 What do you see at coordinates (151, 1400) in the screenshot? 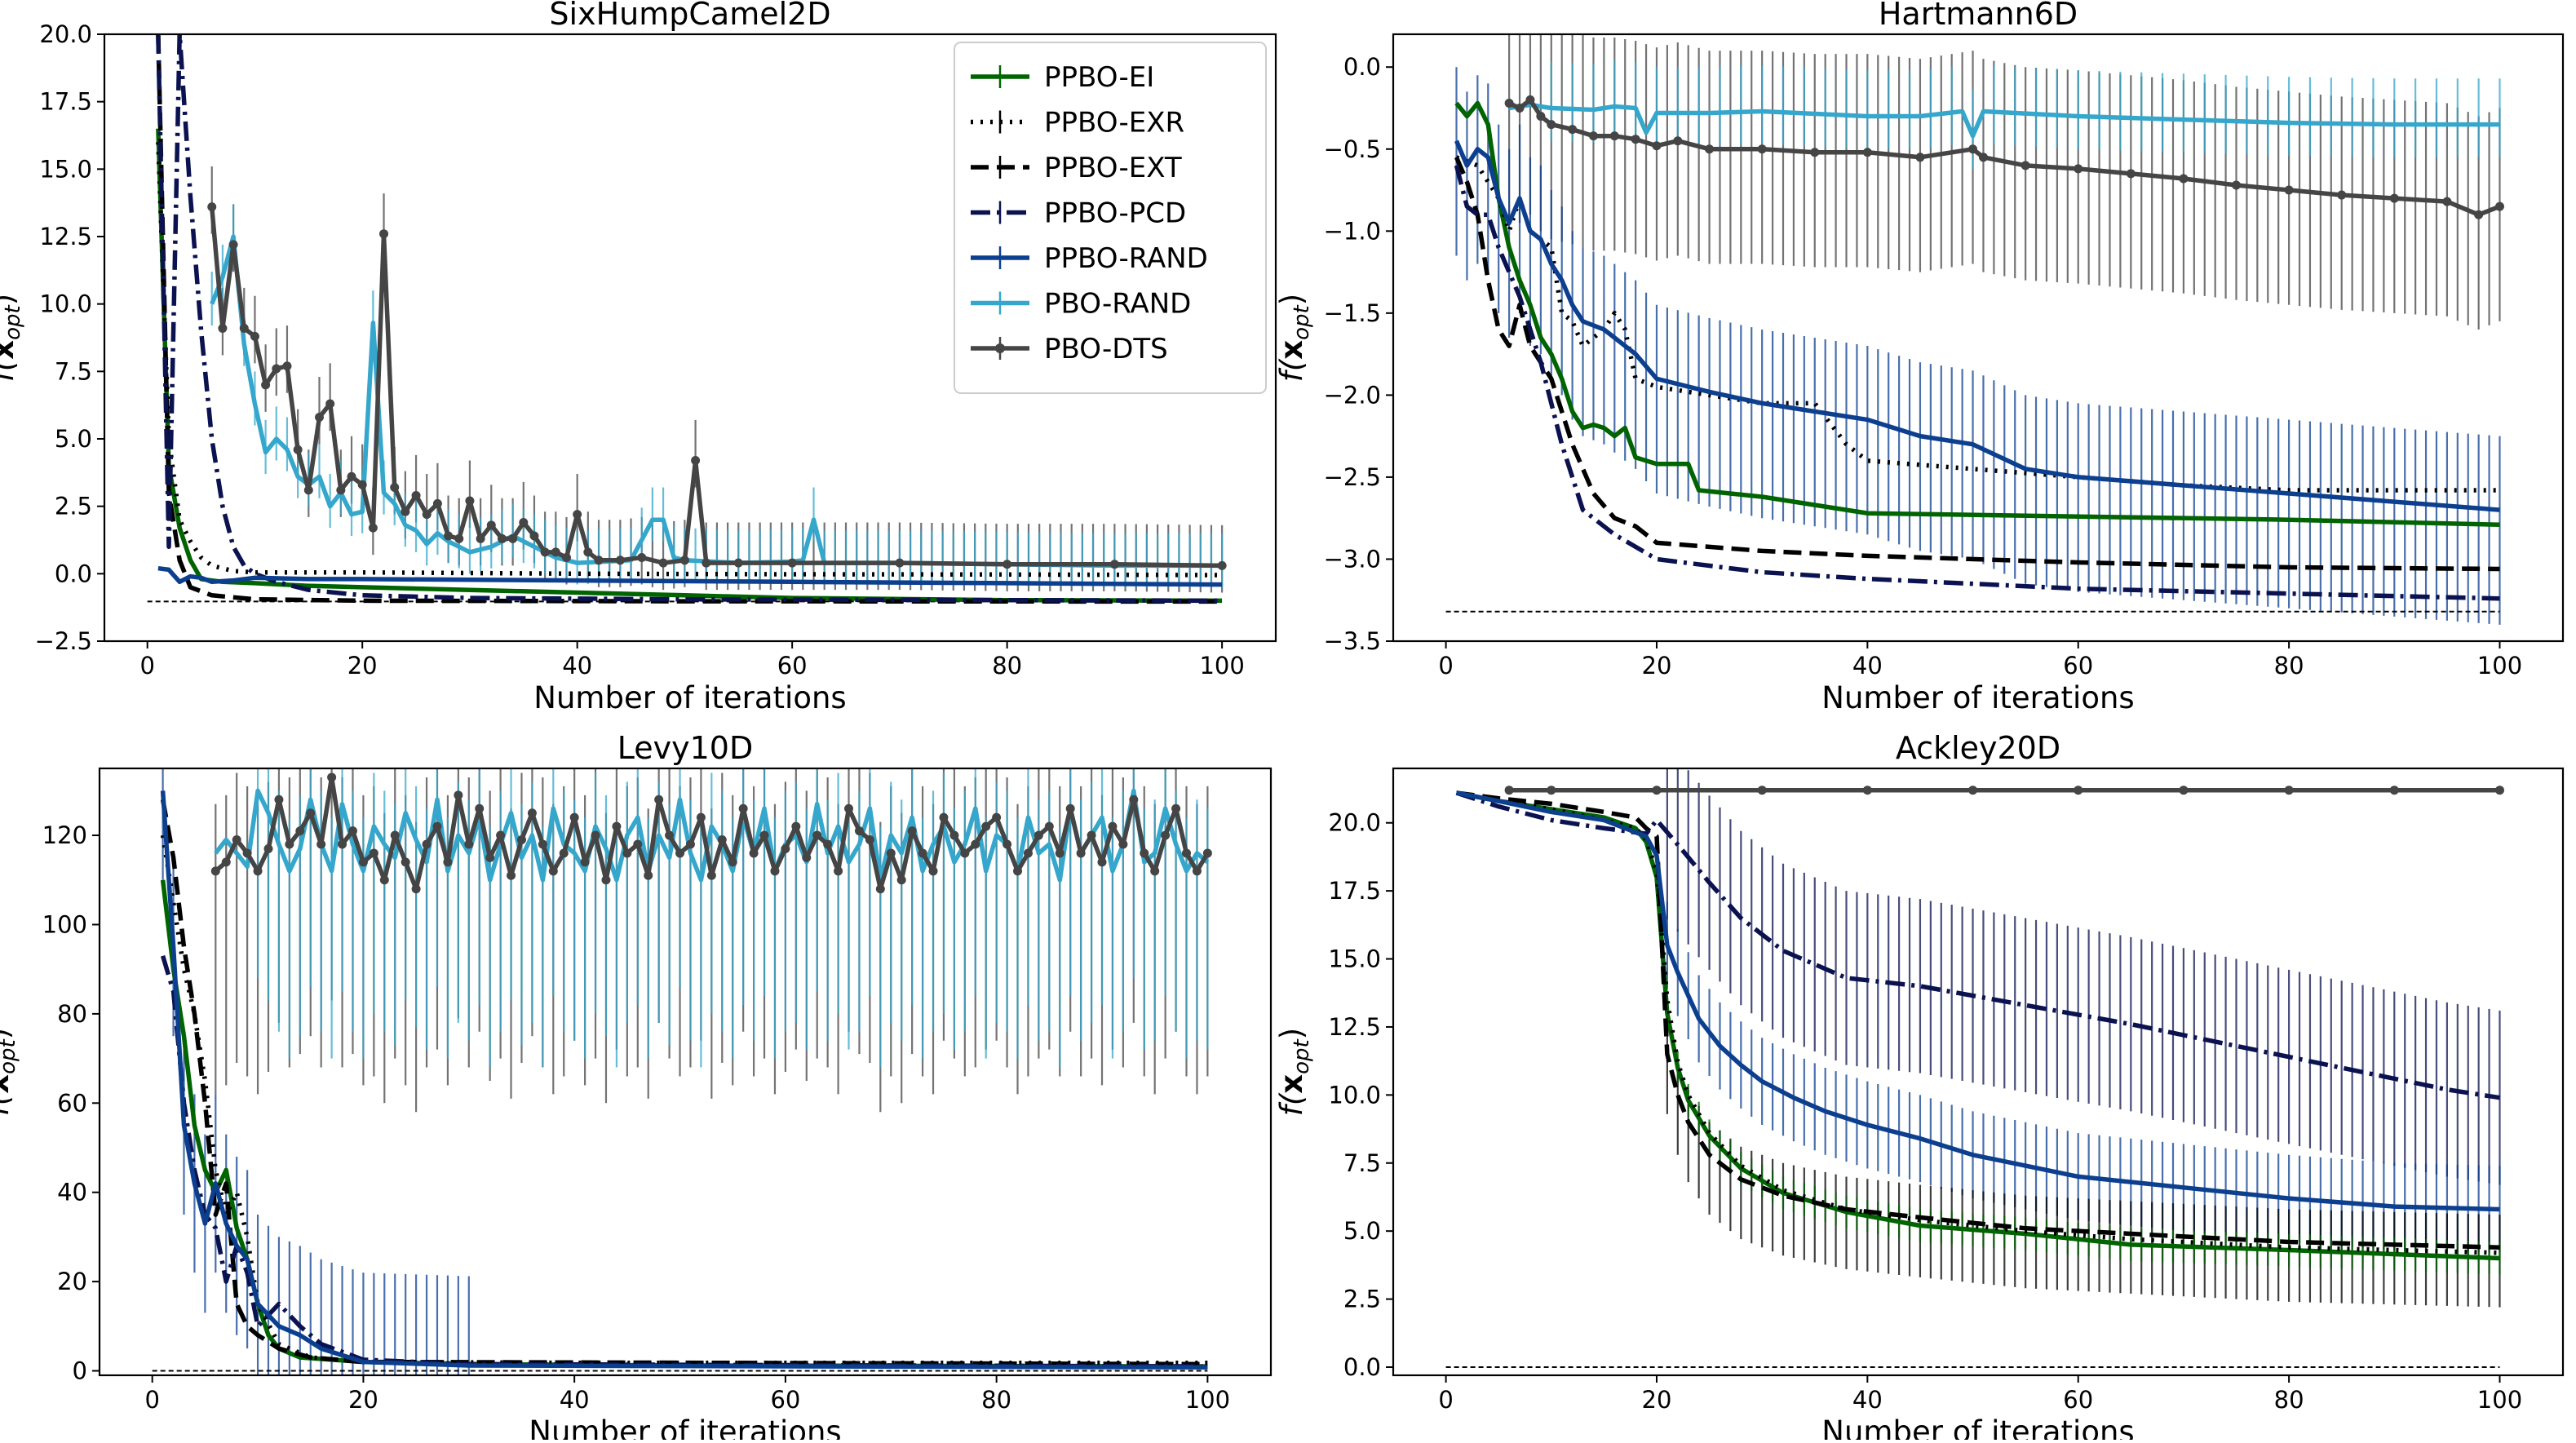
I see `x-tick-label: 0` at bounding box center [151, 1400].